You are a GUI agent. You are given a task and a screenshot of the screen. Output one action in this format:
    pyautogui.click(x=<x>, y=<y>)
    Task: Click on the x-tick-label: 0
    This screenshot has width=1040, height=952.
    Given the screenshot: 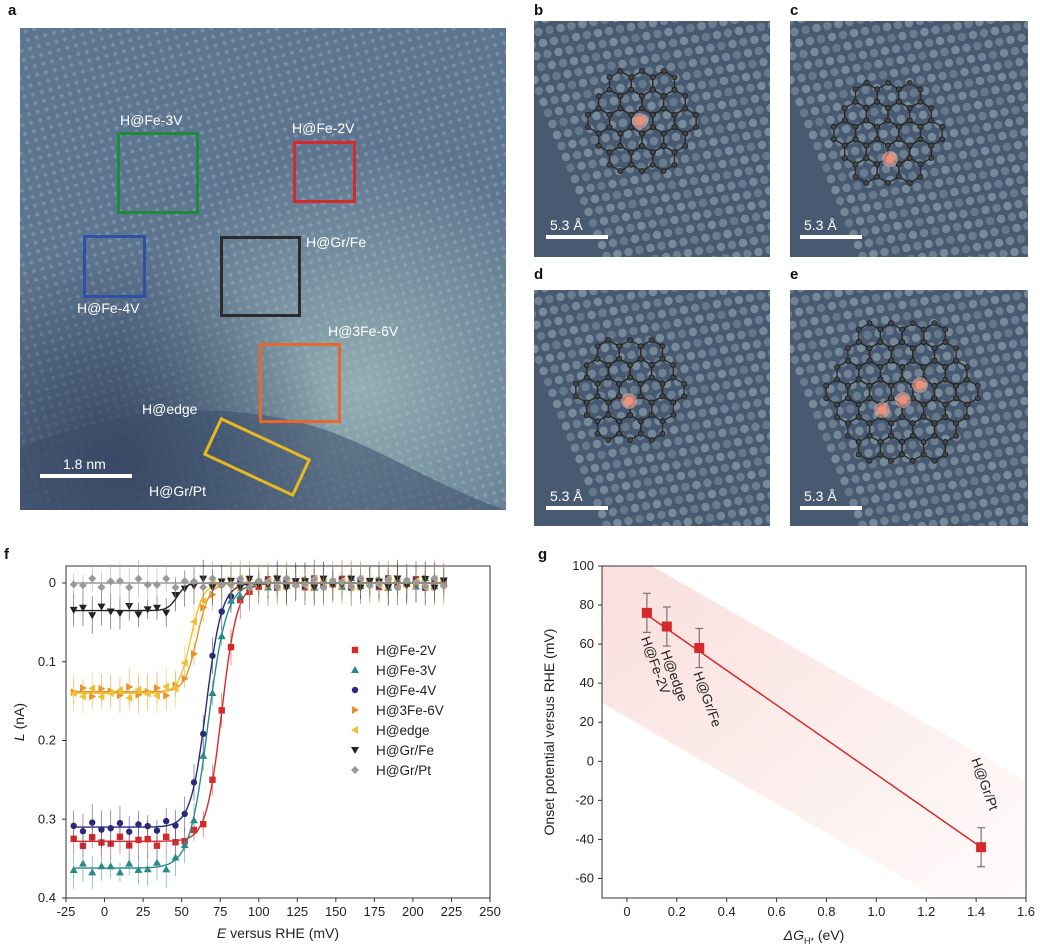 What is the action you would take?
    pyautogui.click(x=104, y=911)
    